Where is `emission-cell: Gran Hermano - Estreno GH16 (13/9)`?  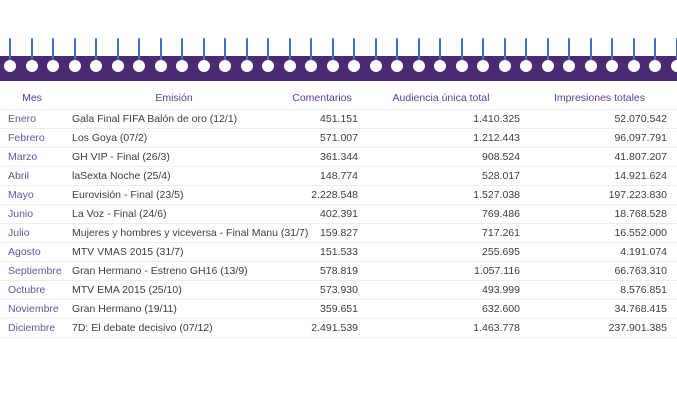 emission-cell: Gran Hermano - Estreno GH16 (13/9) is located at coordinates (174, 271).